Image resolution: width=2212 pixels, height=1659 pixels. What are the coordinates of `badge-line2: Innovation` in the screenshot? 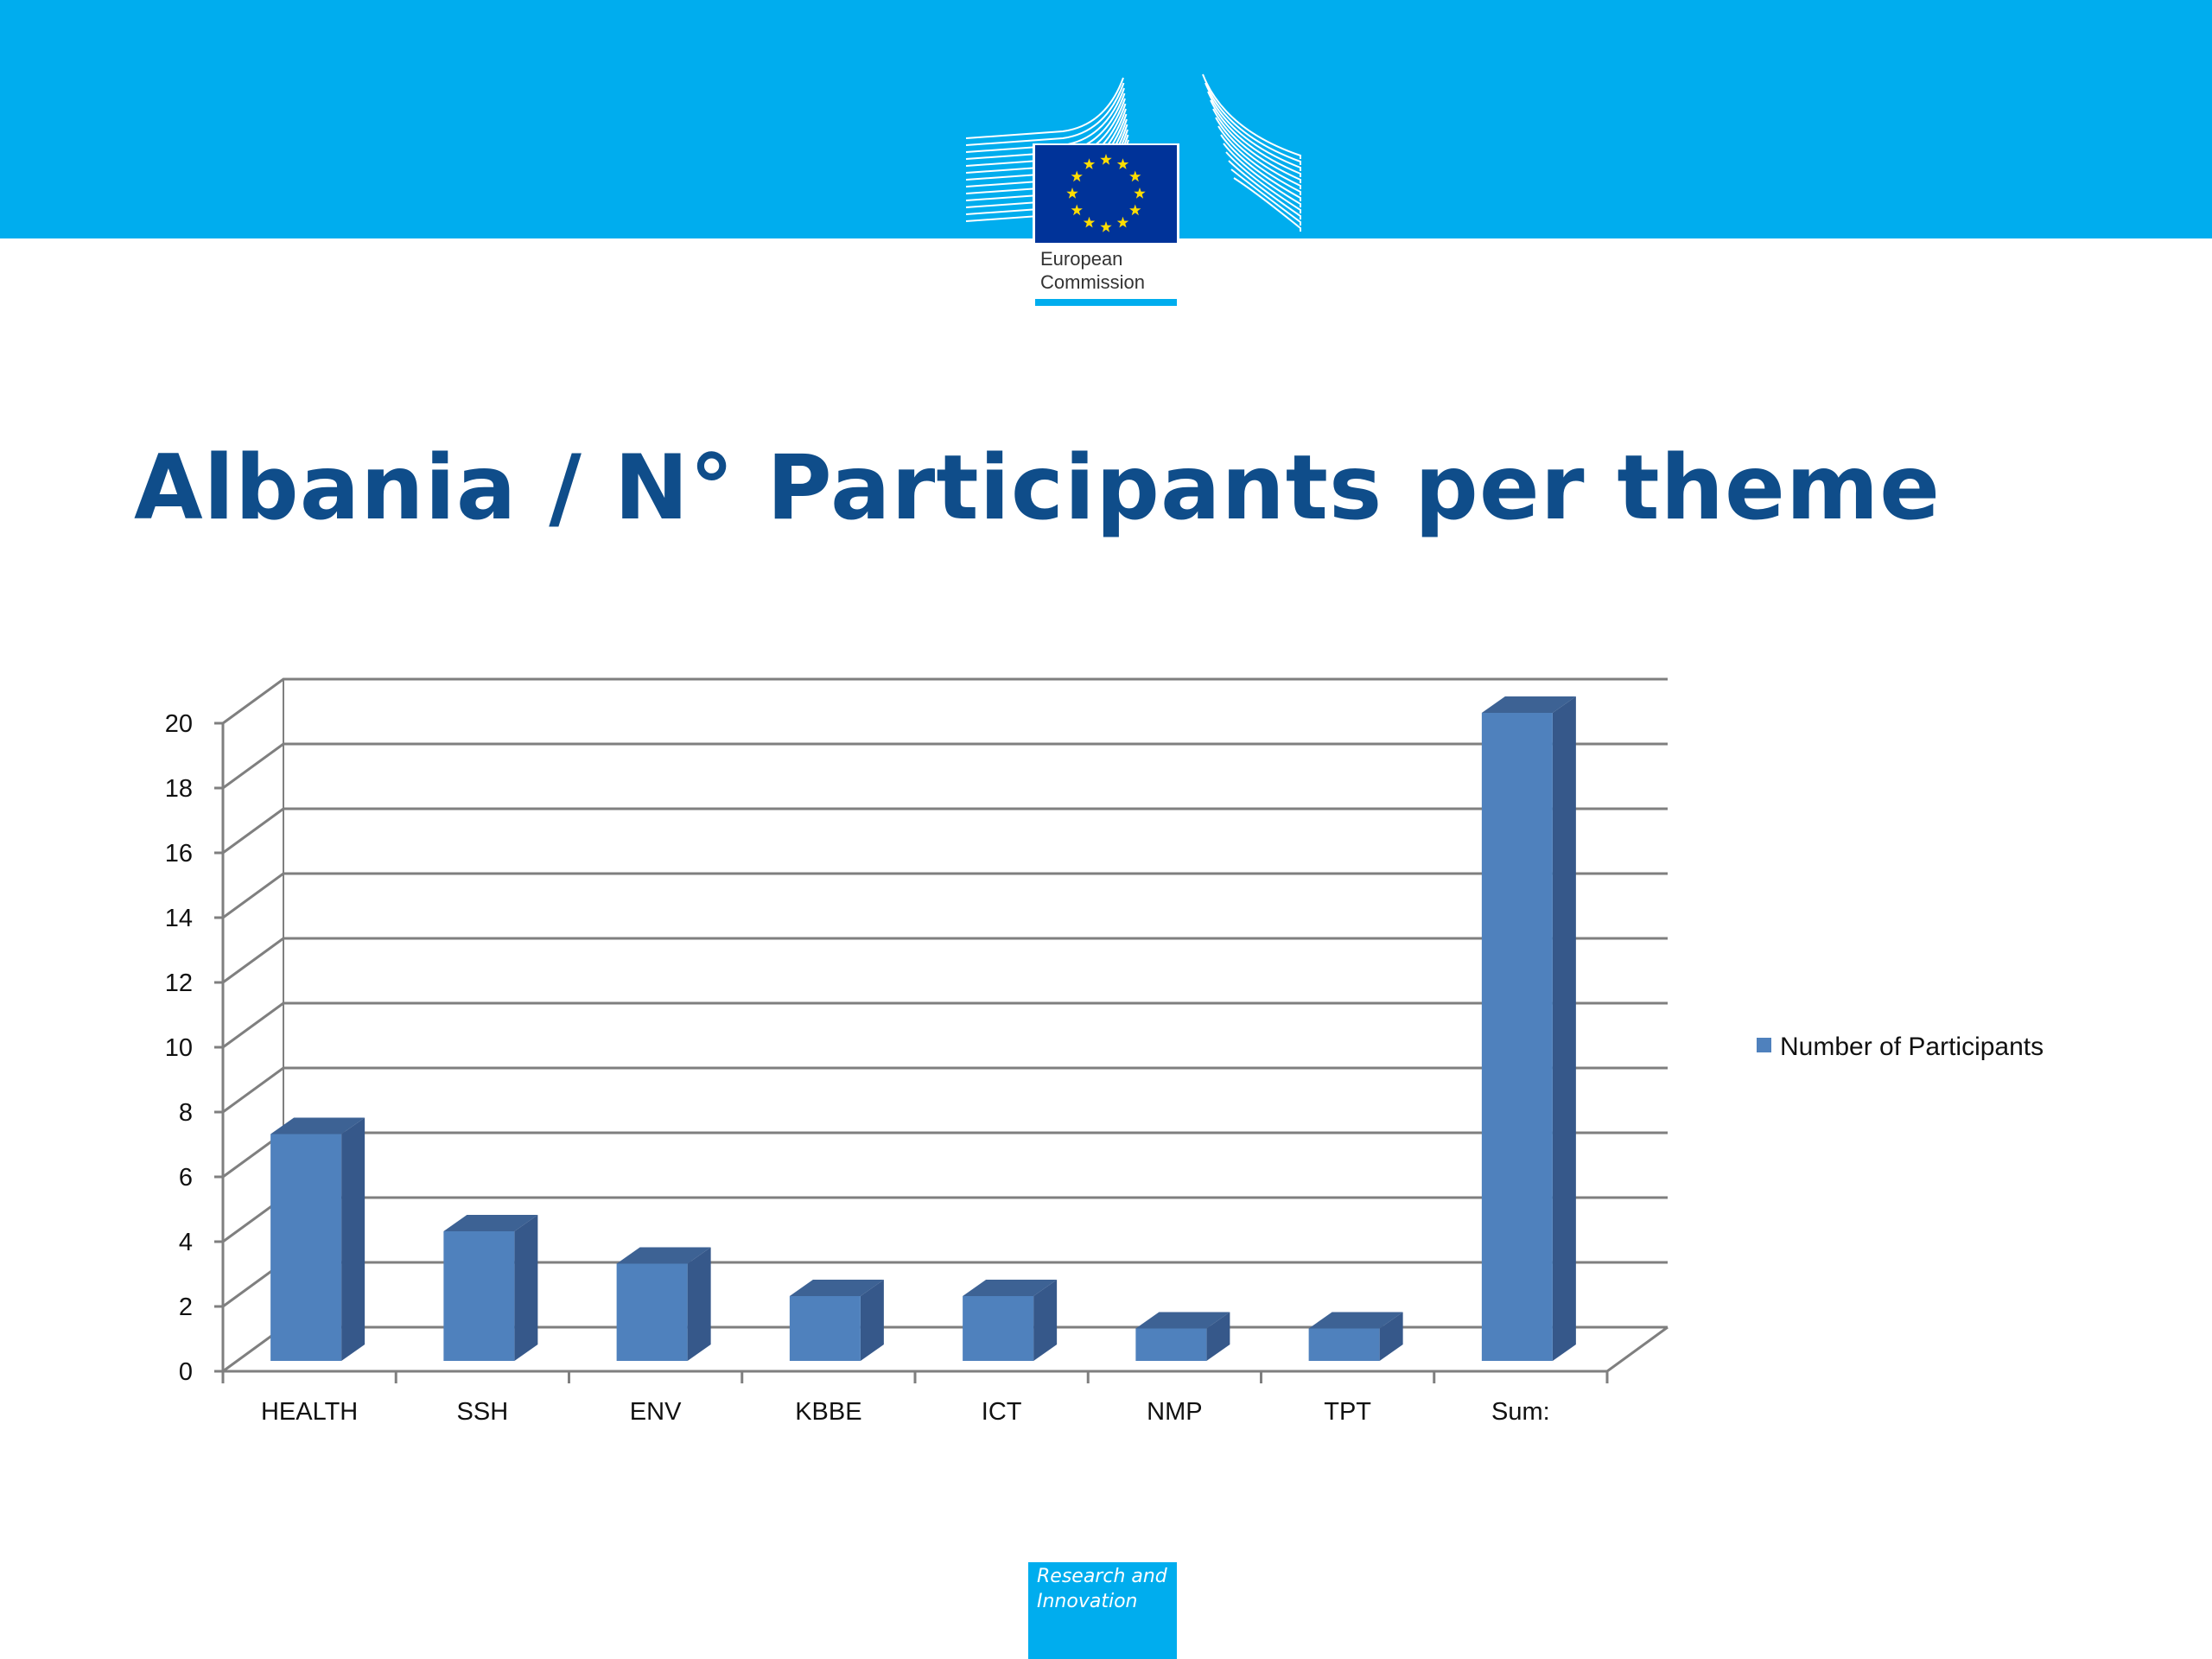 It's located at (1087, 1601).